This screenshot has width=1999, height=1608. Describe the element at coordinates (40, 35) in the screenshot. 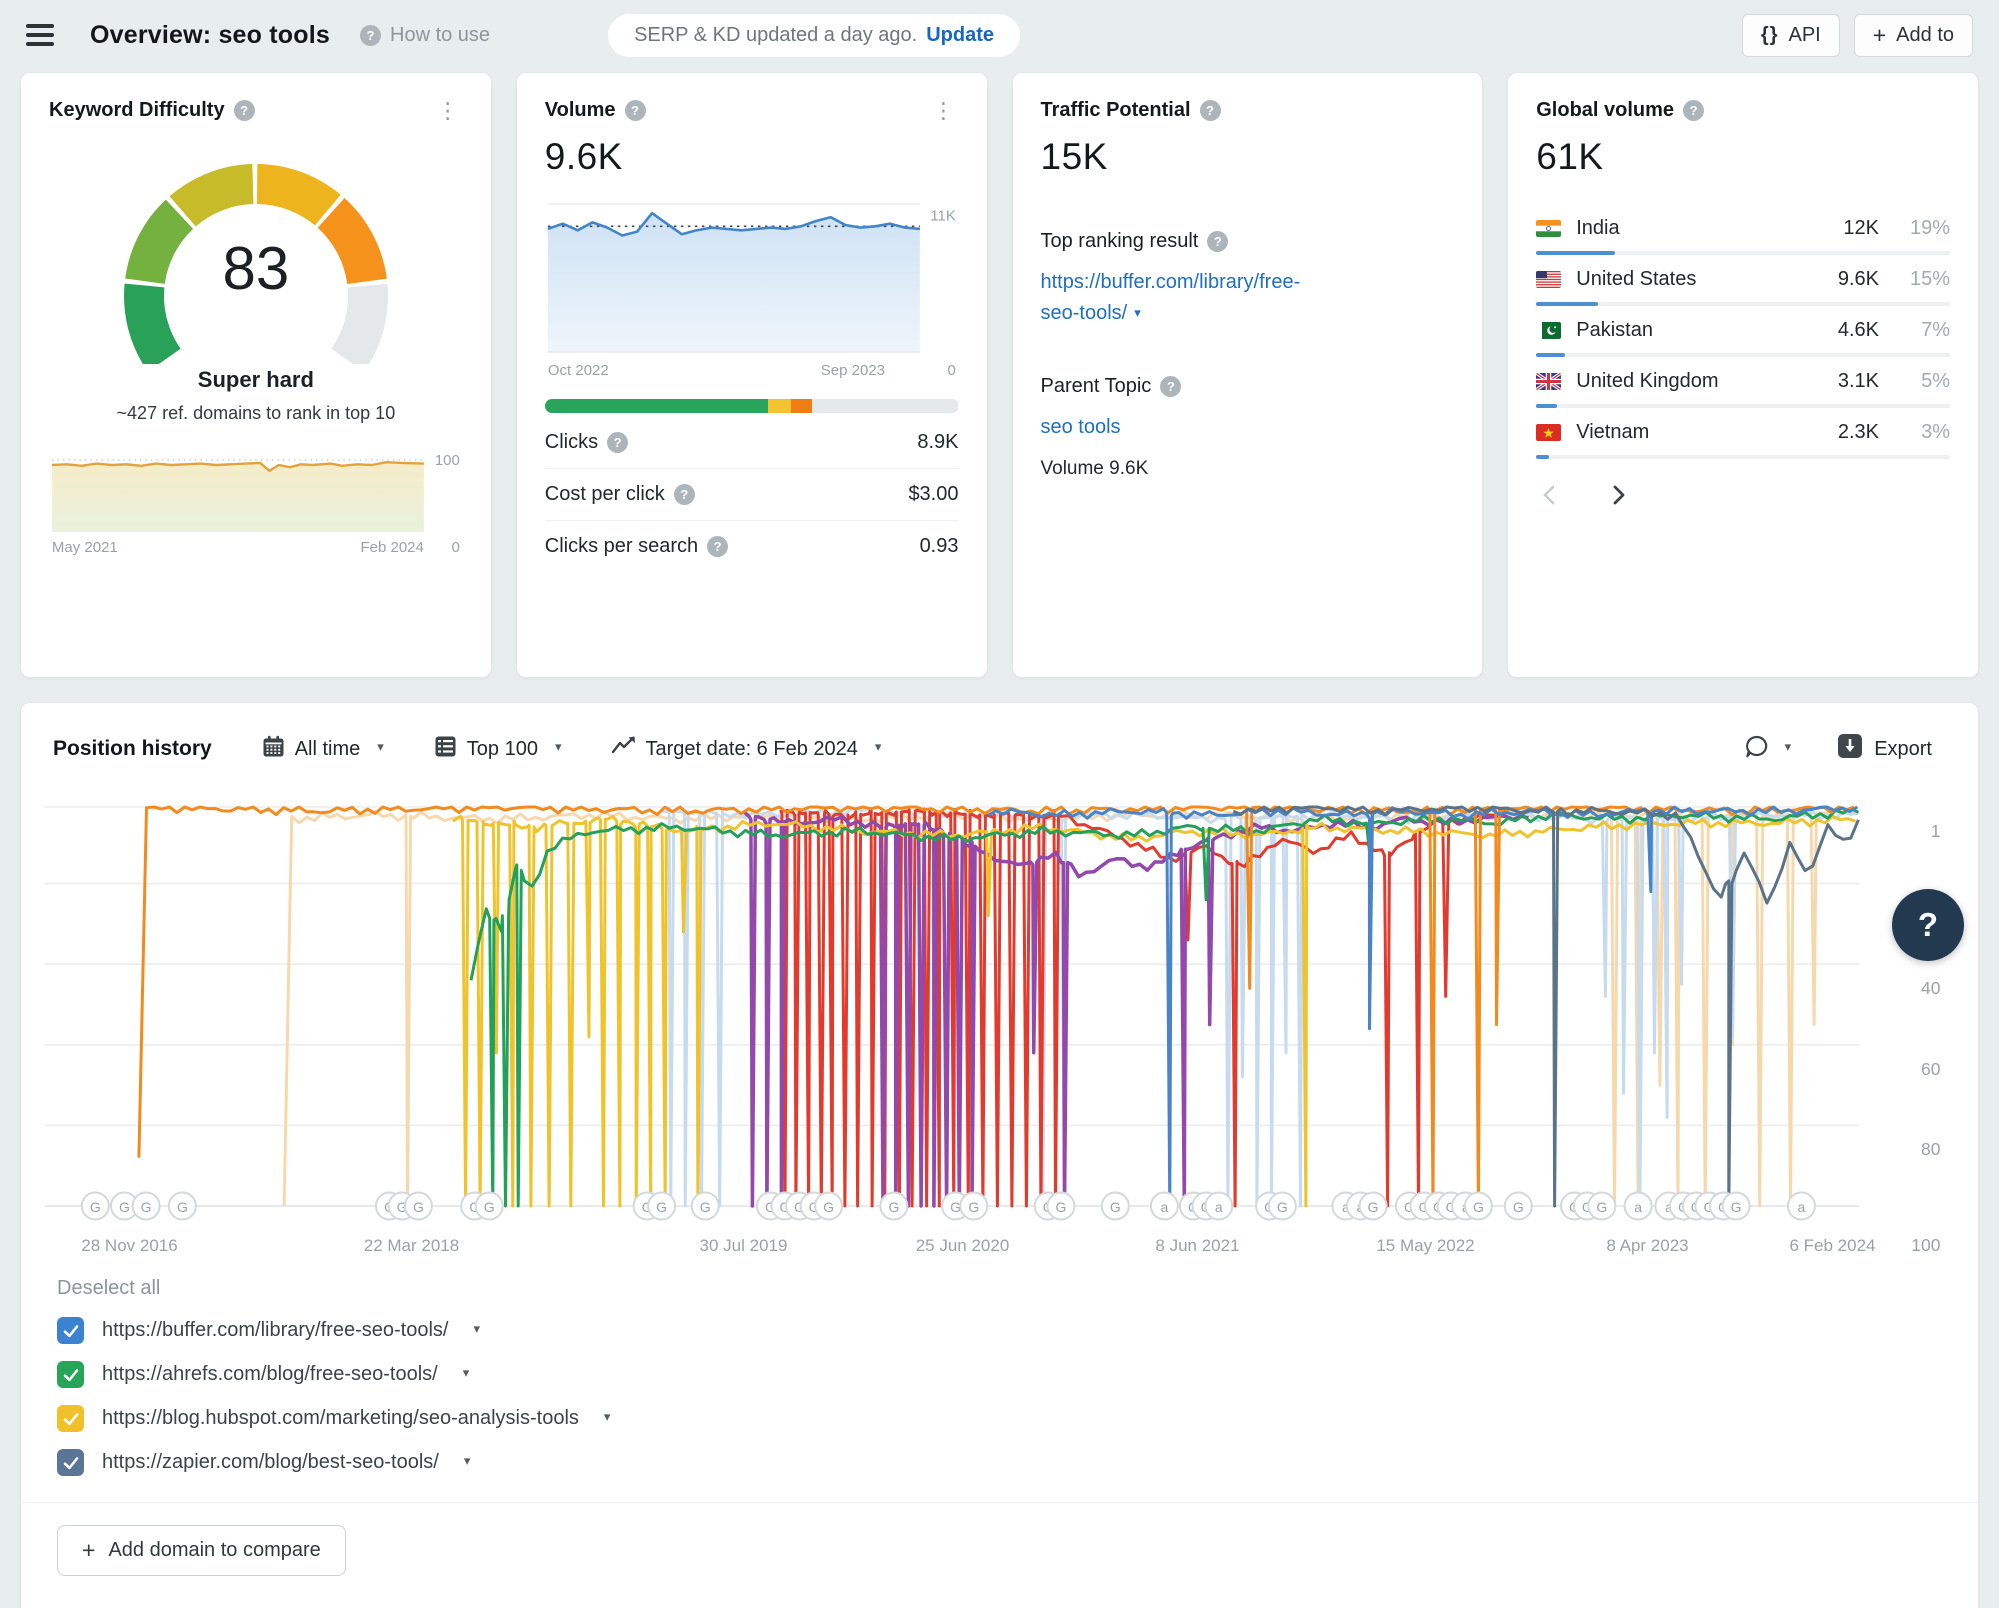

I see `menu-icon` at that location.